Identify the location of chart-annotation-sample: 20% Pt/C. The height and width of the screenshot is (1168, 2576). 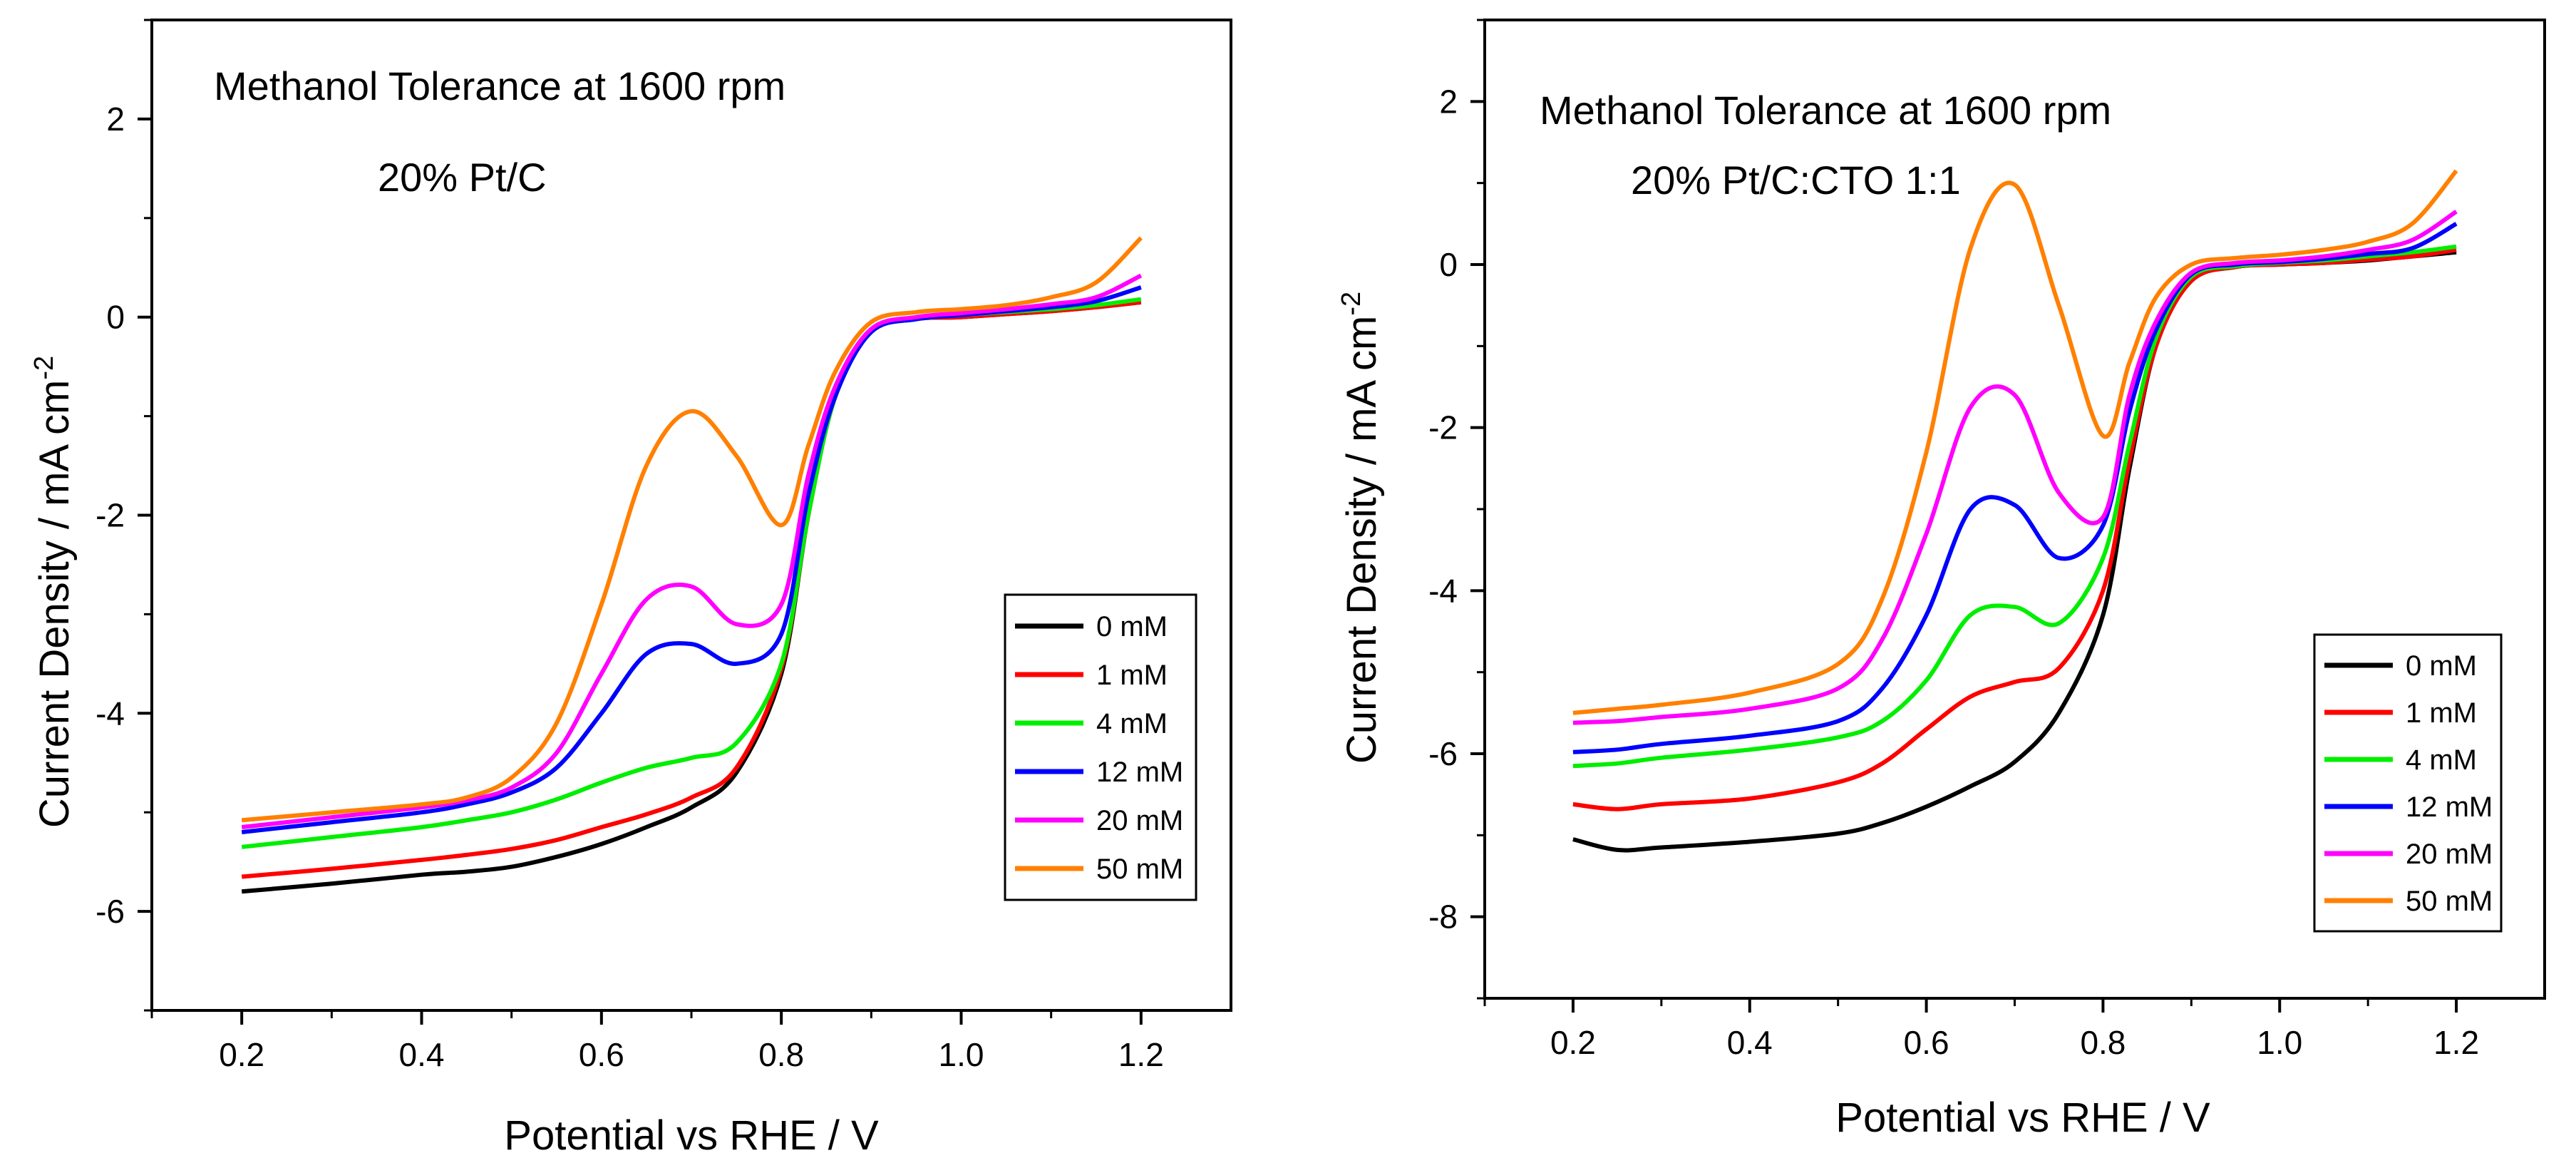
(462, 178).